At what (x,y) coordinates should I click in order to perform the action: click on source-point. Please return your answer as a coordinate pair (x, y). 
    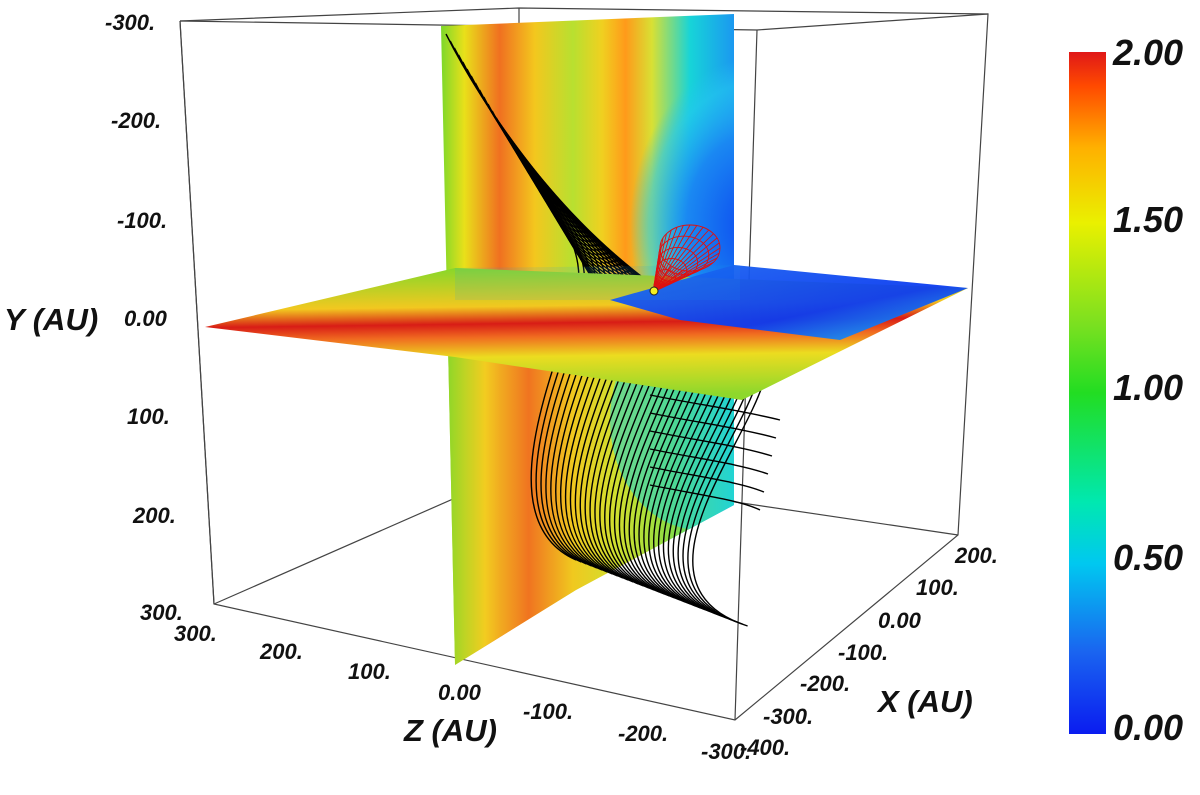
    Looking at the image, I should click on (654, 291).